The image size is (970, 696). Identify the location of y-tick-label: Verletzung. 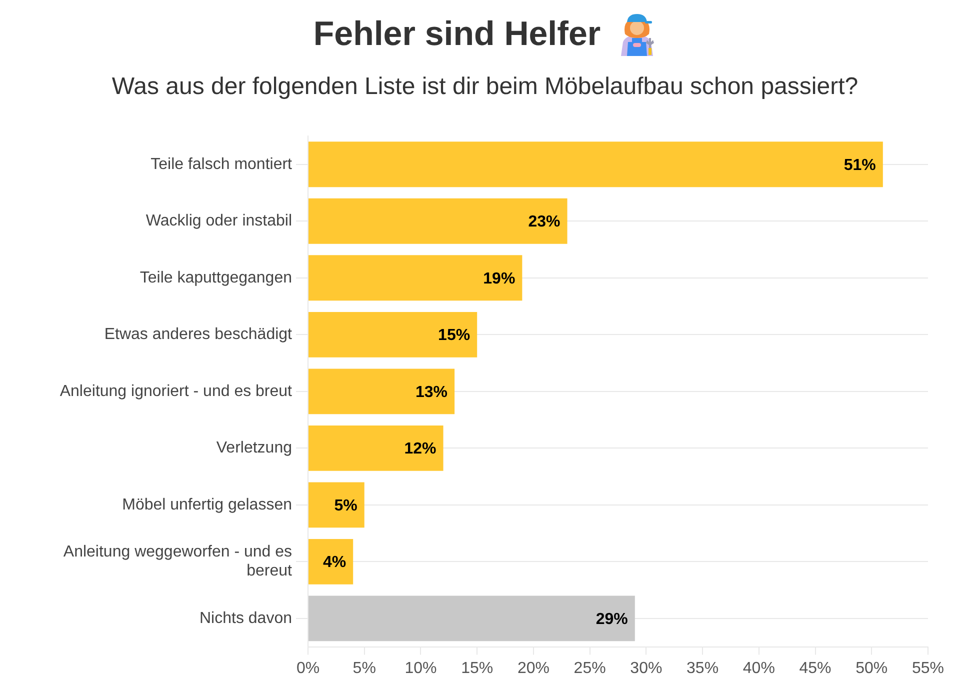
(254, 448).